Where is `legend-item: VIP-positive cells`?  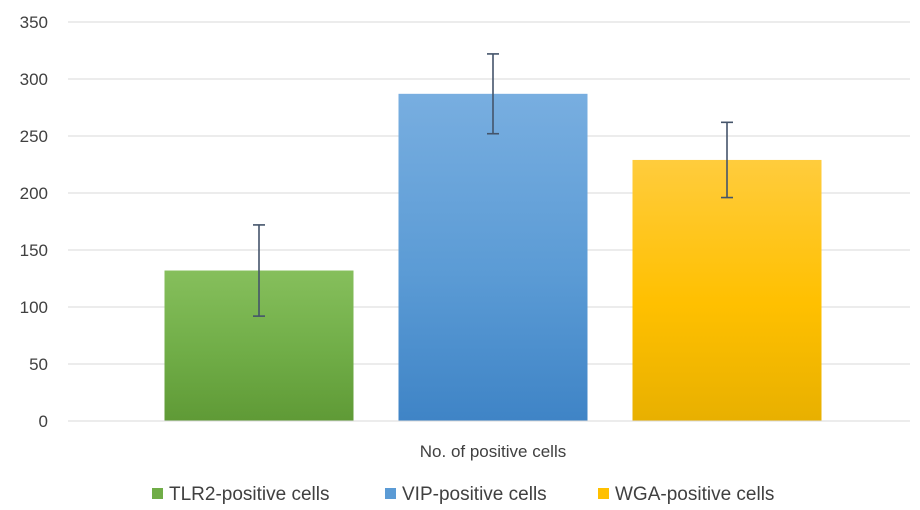 legend-item: VIP-positive cells is located at coordinates (466, 494).